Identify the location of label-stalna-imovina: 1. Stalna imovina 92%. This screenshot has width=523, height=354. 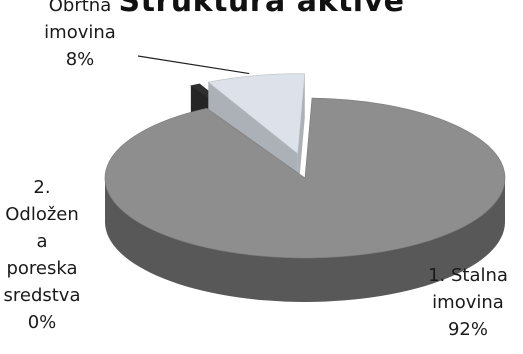
(468, 302).